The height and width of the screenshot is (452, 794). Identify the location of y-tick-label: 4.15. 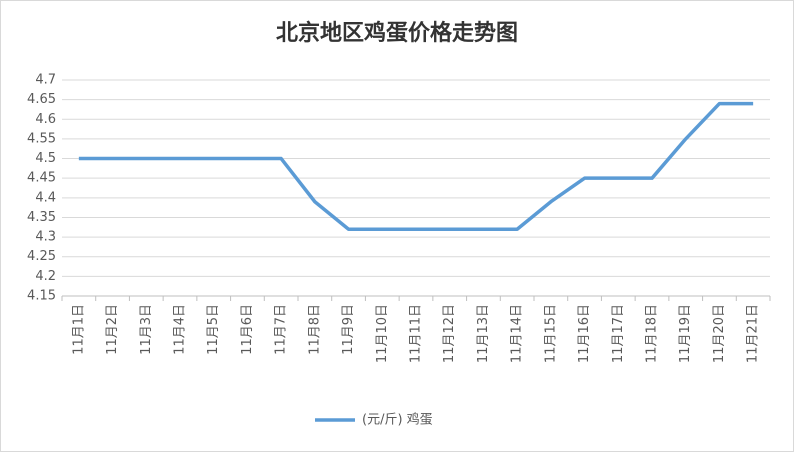
(41, 296).